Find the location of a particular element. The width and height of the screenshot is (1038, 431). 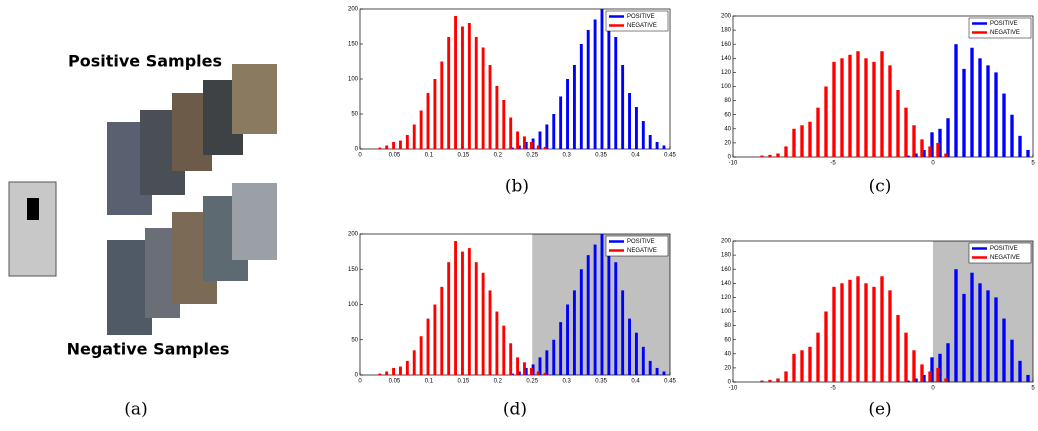

legend-label: NEGATIVE is located at coordinates (642, 251).